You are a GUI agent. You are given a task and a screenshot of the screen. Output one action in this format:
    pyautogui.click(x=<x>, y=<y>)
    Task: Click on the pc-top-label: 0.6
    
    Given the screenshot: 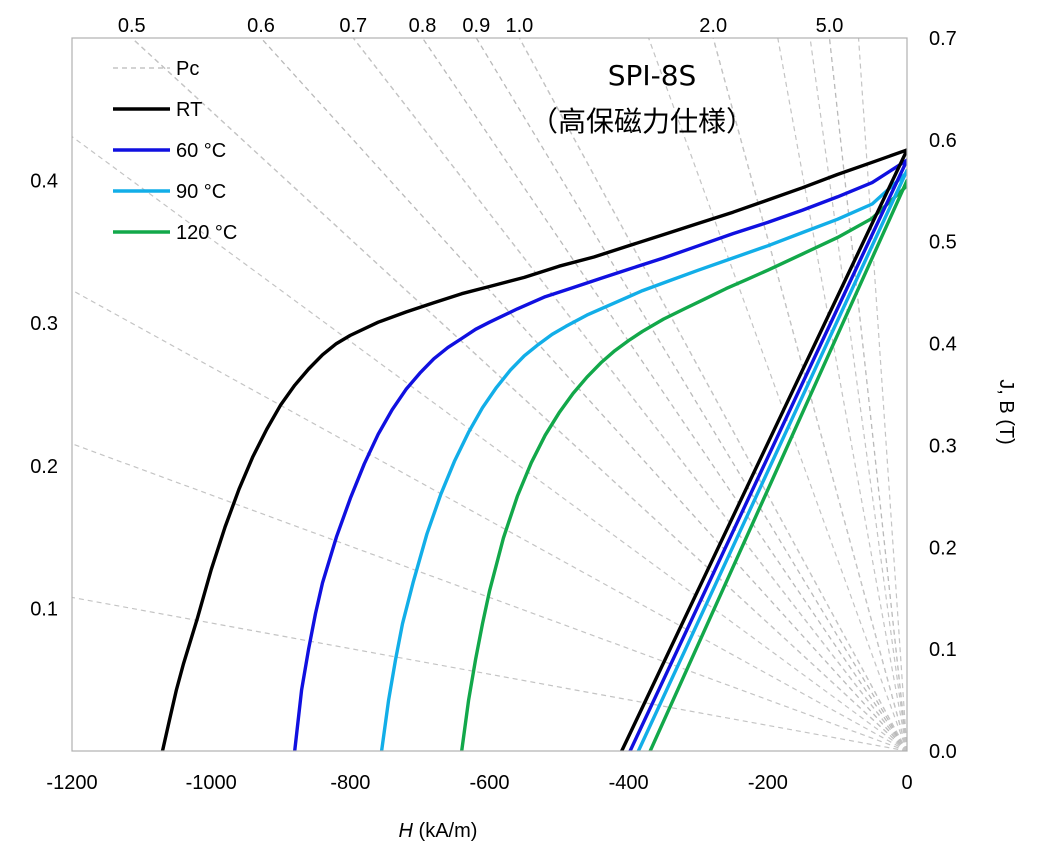 What is the action you would take?
    pyautogui.click(x=261, y=26)
    